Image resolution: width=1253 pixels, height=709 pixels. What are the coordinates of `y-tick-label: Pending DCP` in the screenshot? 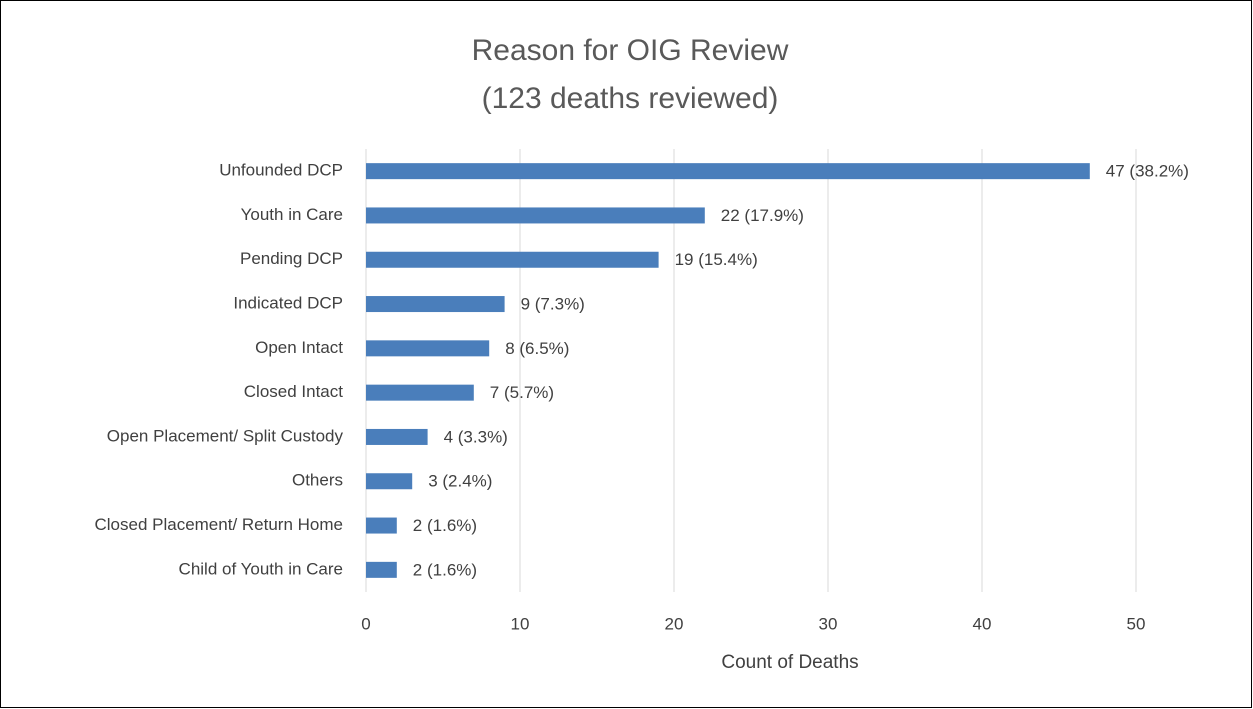 It's located at (291, 258).